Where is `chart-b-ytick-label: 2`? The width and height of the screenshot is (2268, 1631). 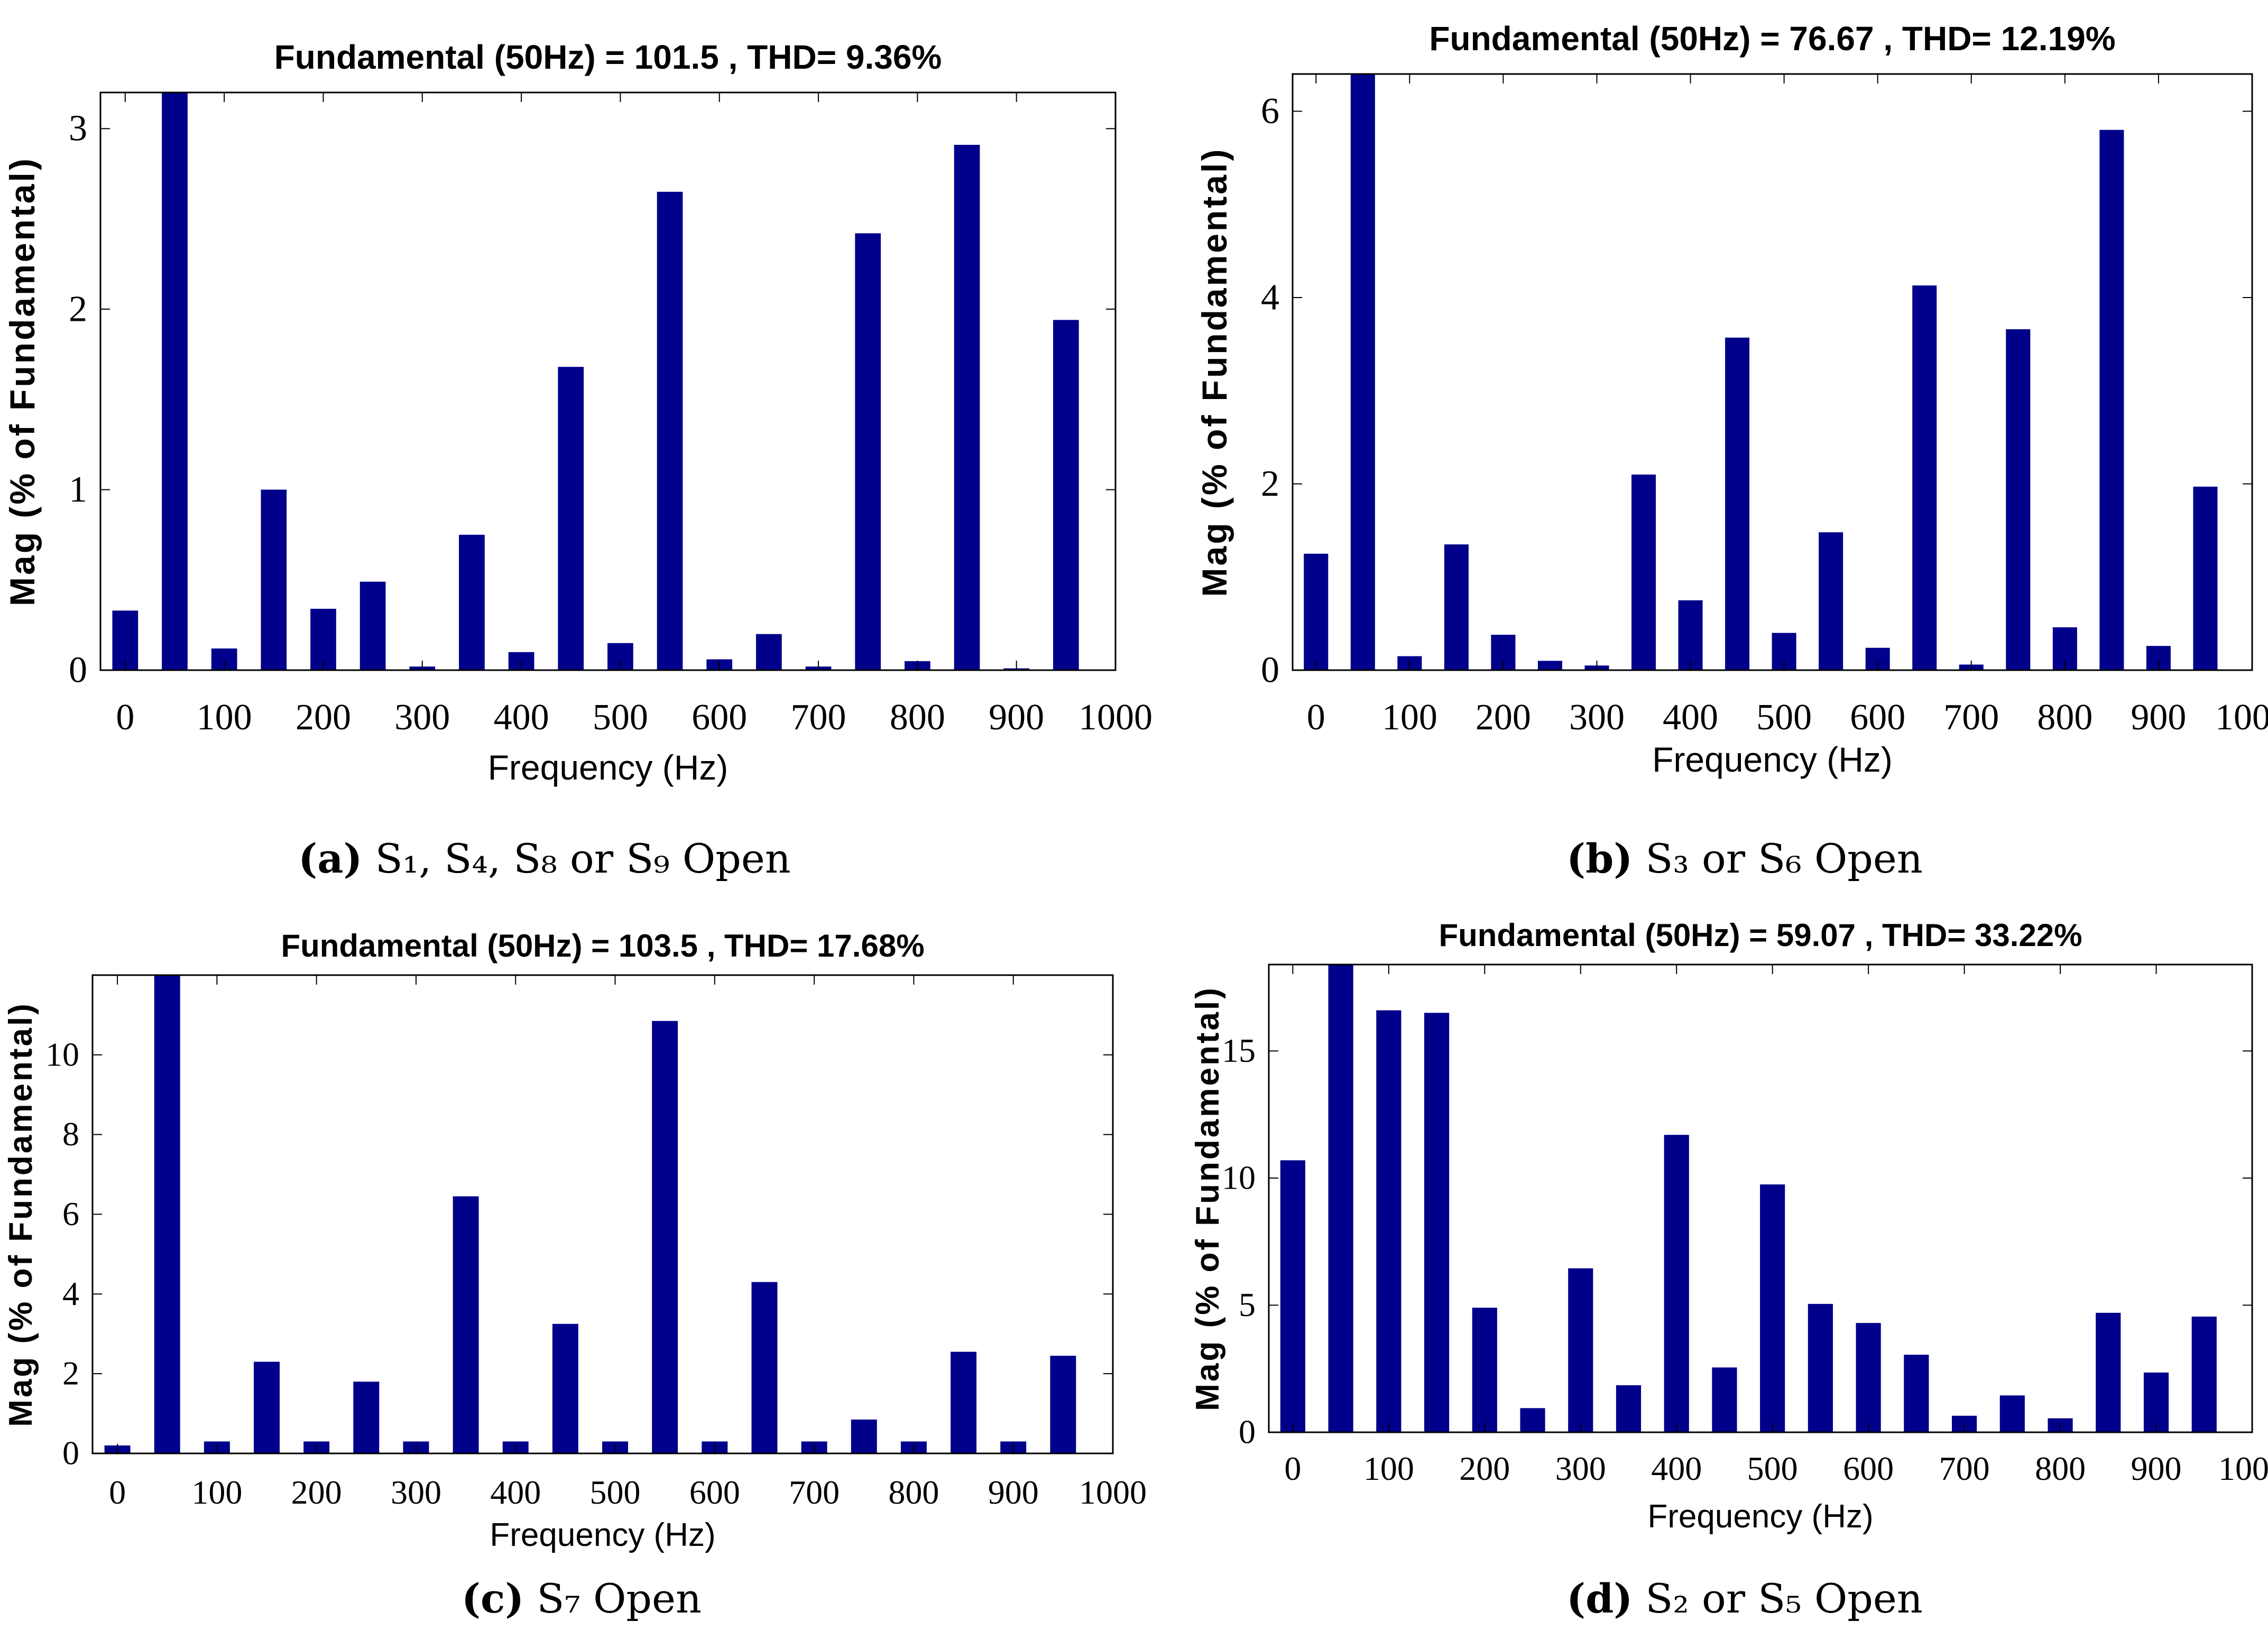 chart-b-ytick-label: 2 is located at coordinates (1270, 484).